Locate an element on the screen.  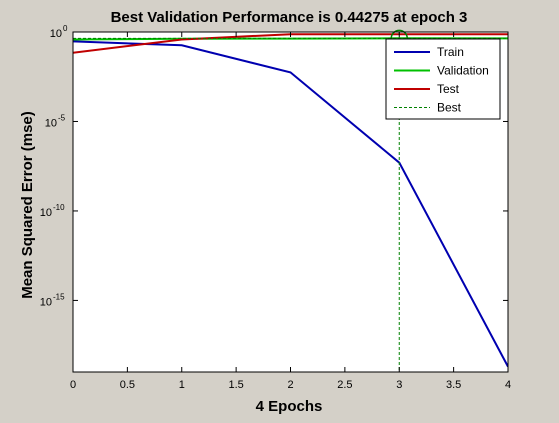
y-tick-label: 10 -15 is located at coordinates (52, 300).